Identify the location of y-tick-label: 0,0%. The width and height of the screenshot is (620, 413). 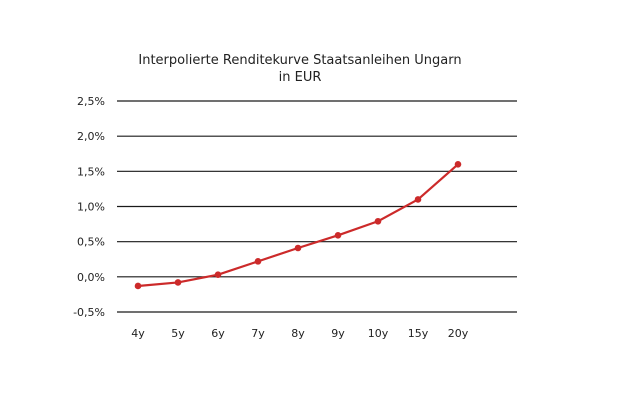
(91, 277).